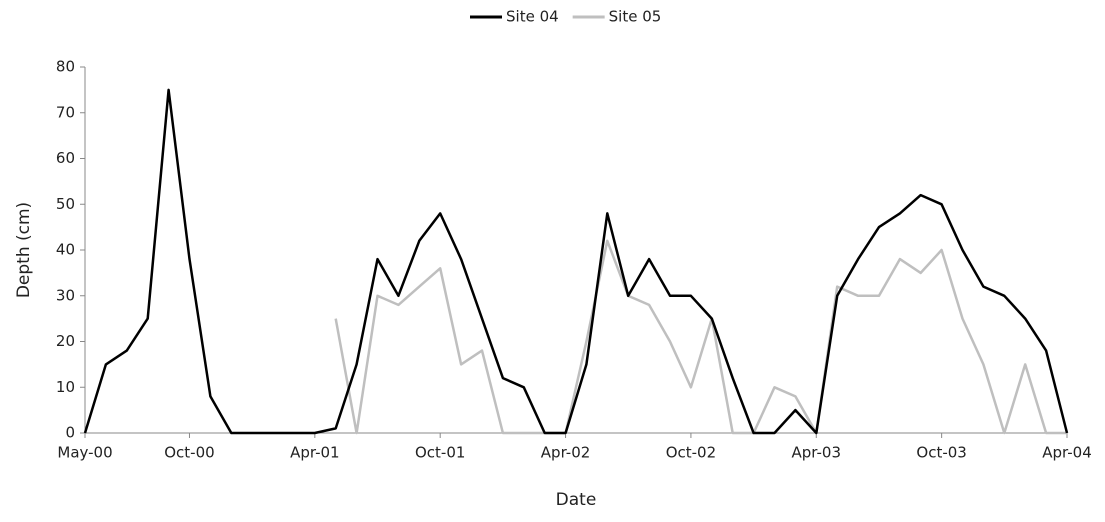 The height and width of the screenshot is (522, 1105). Describe the element at coordinates (576, 500) in the screenshot. I see `x-axis-label: Date` at that location.